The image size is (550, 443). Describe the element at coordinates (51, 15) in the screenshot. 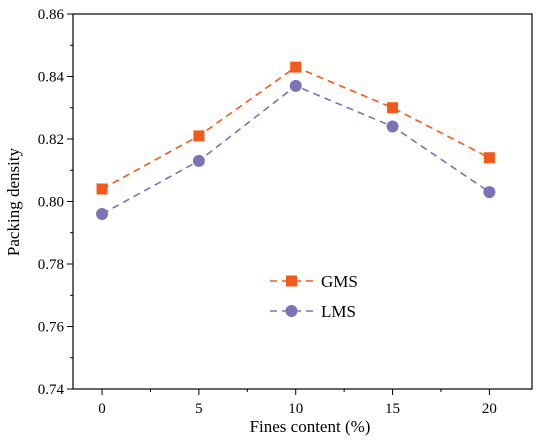

I see `y-tick-label: 0.86` at that location.